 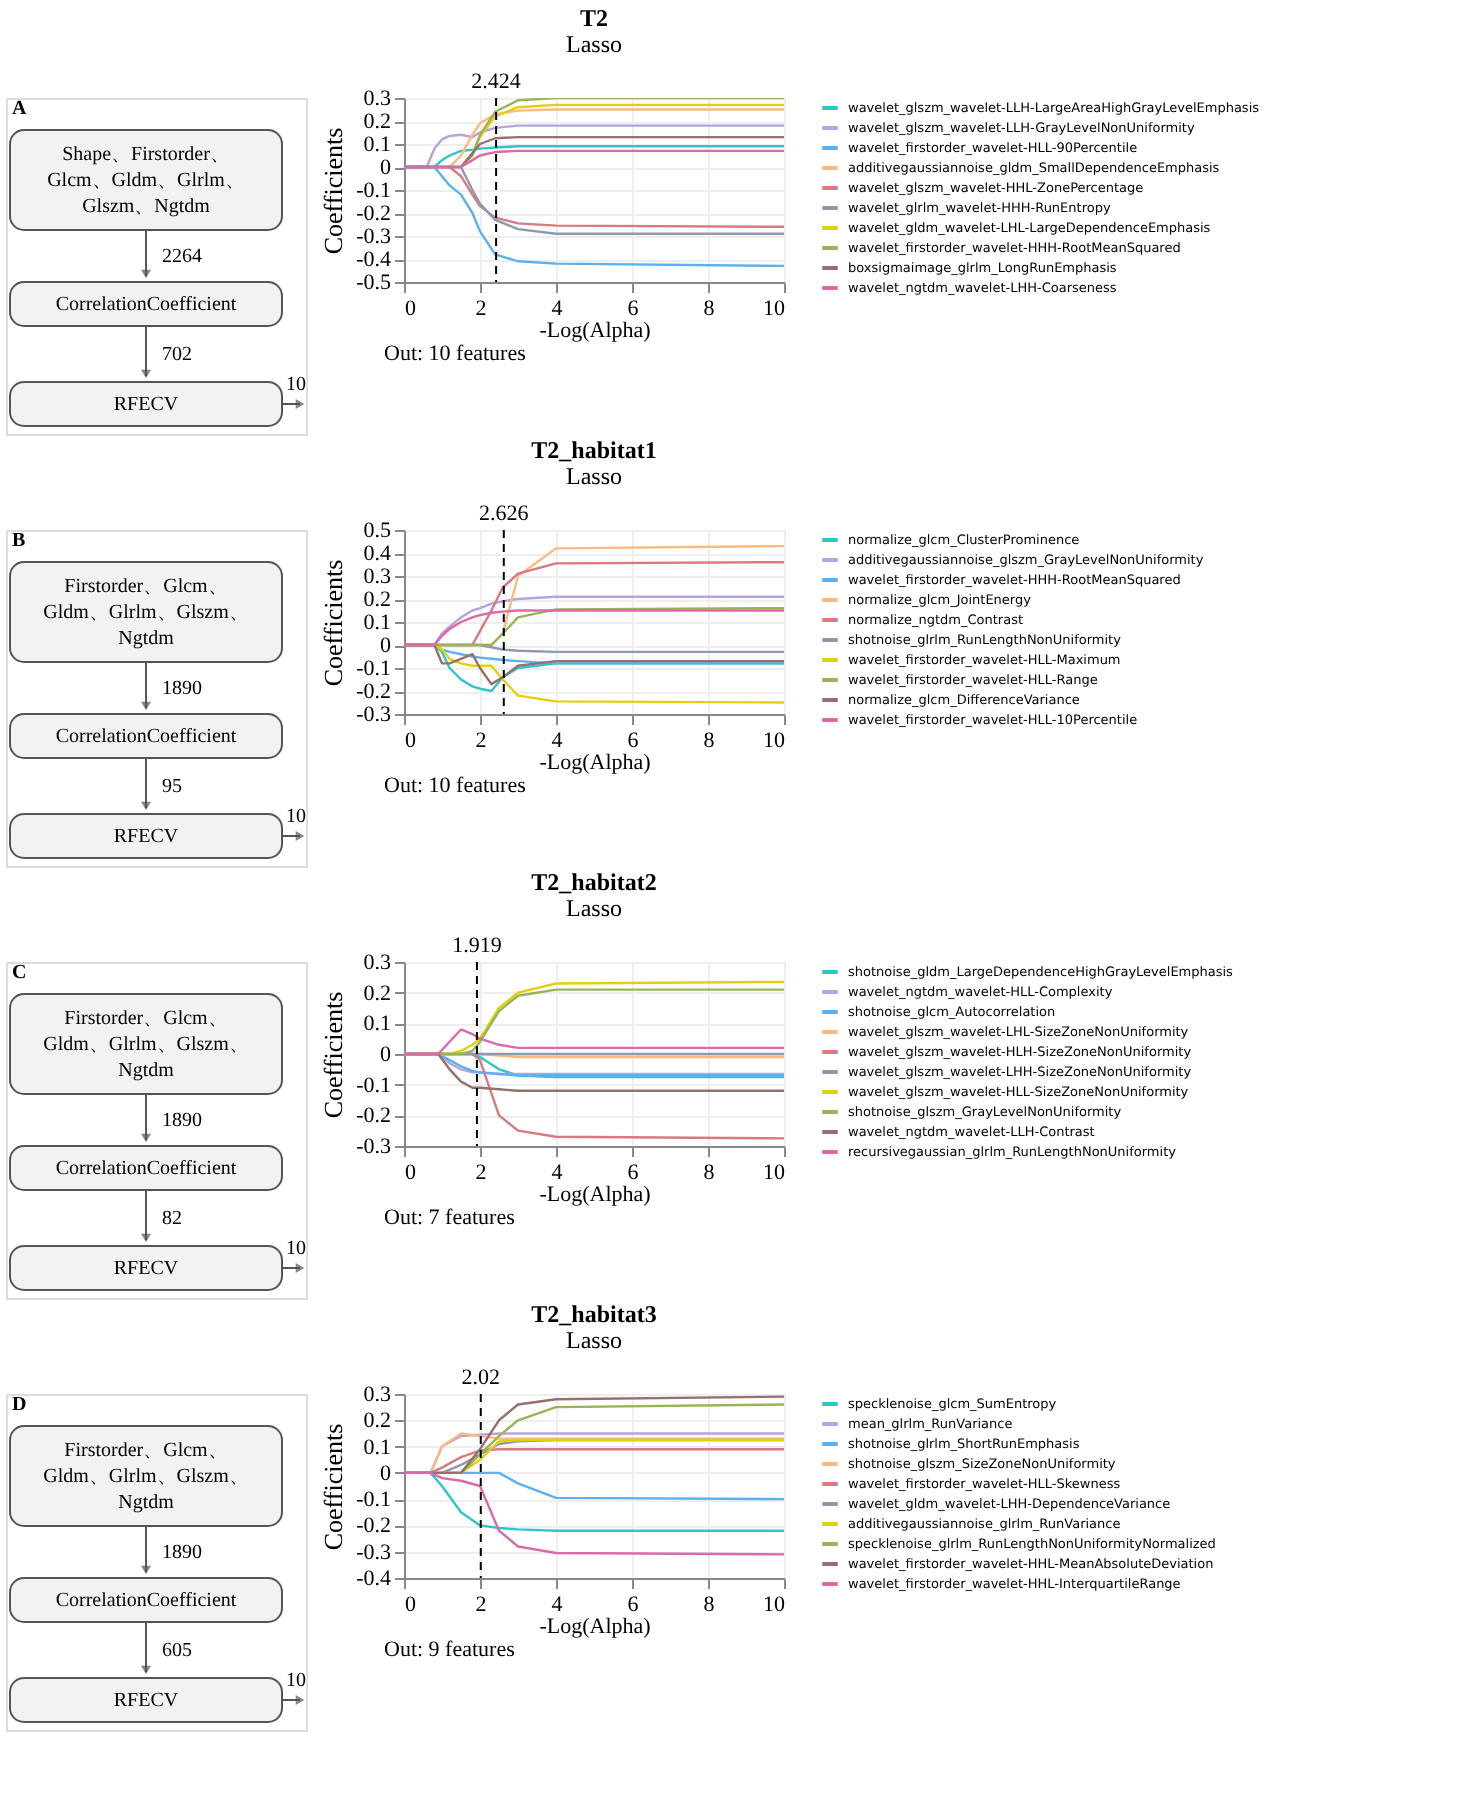 What do you see at coordinates (594, 882) in the screenshot?
I see `chart-title: T2_habitat2` at bounding box center [594, 882].